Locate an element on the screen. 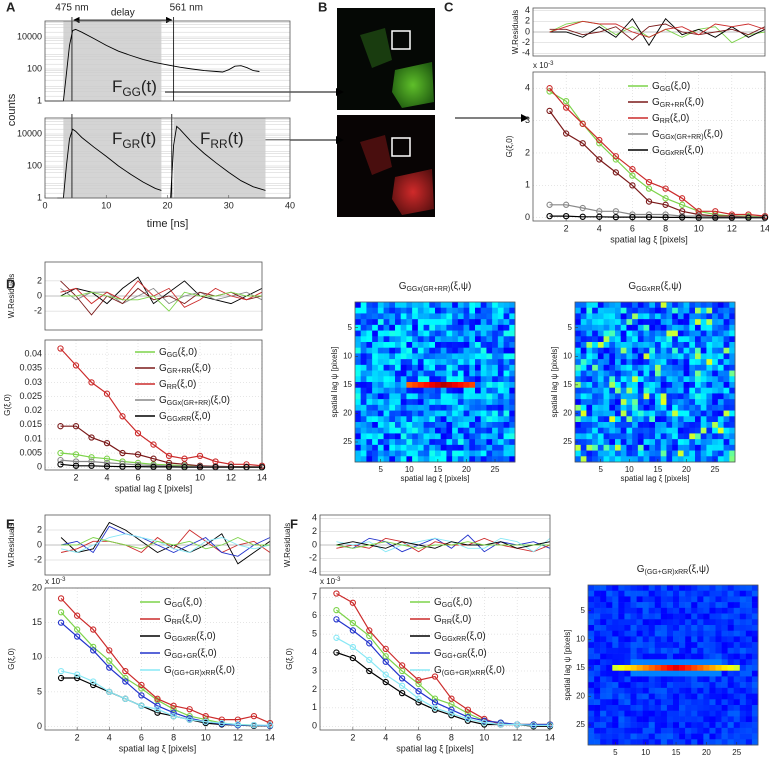  x-tick-label: 10 is located at coordinates (409, 469).